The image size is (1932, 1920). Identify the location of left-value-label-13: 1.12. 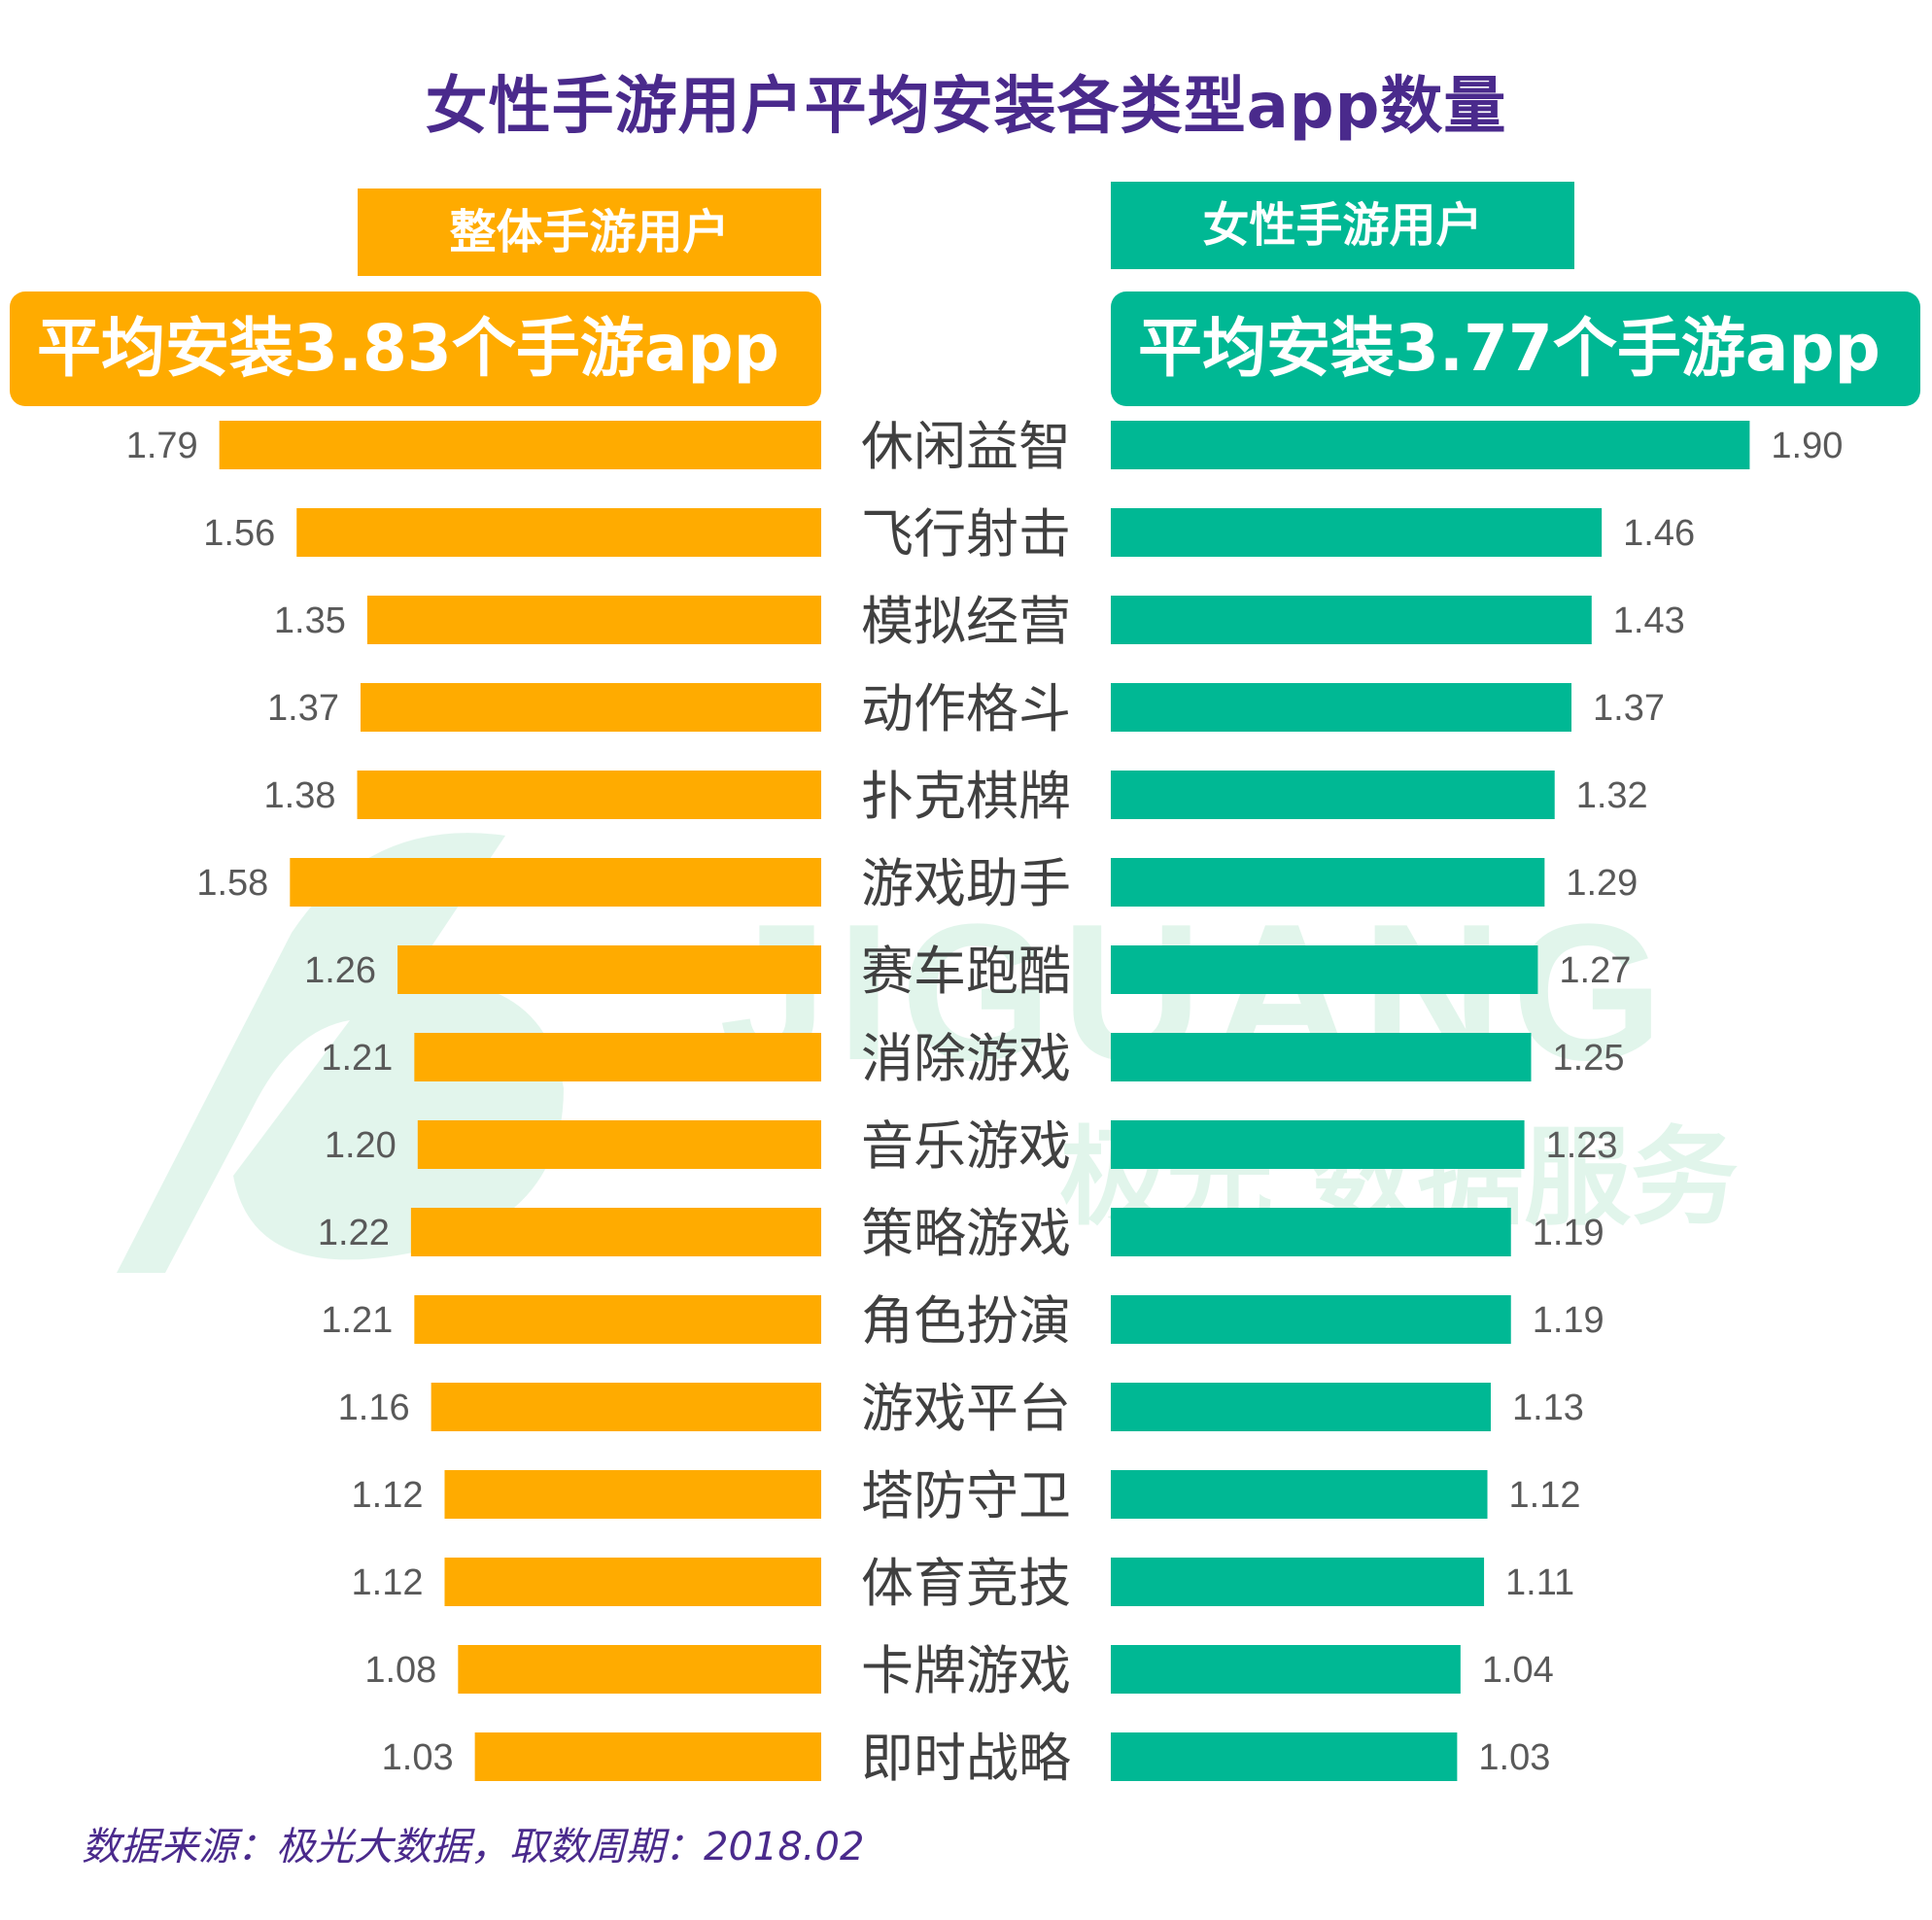
(388, 1582).